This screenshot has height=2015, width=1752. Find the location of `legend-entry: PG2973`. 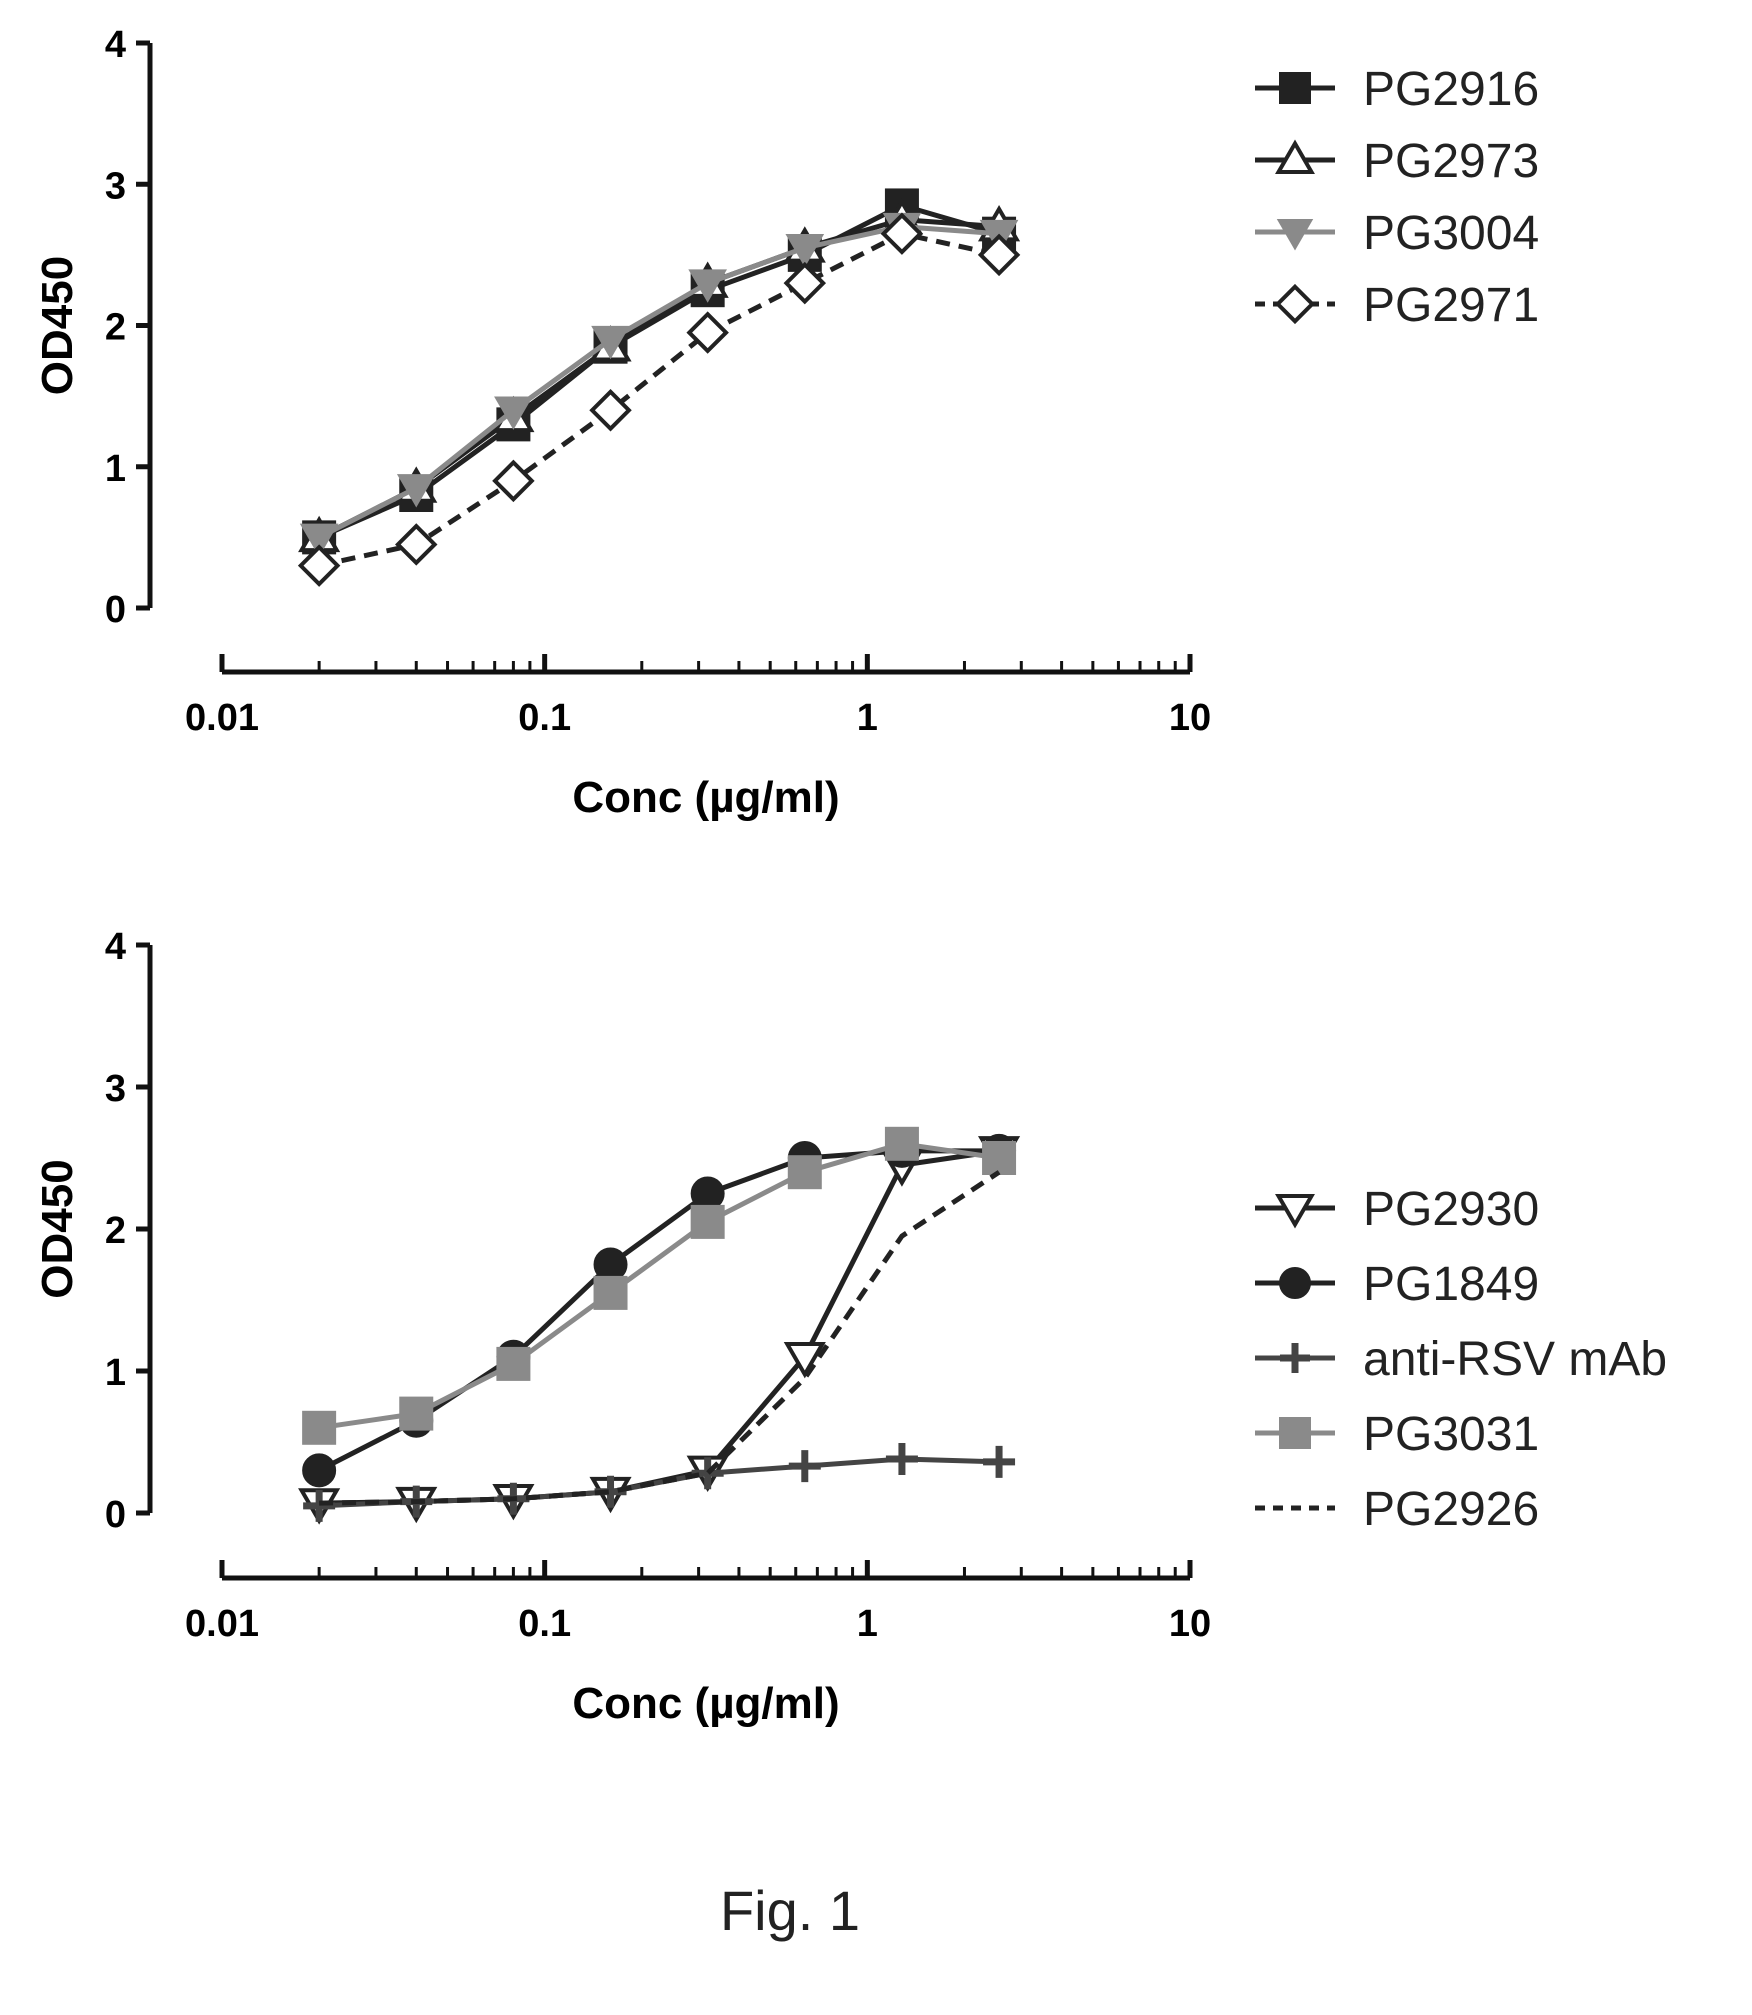

legend-entry: PG2973 is located at coordinates (1397, 161).